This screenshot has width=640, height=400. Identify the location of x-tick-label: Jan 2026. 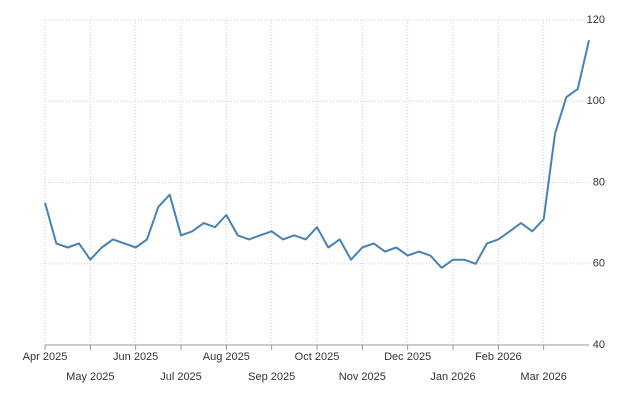
(452, 377).